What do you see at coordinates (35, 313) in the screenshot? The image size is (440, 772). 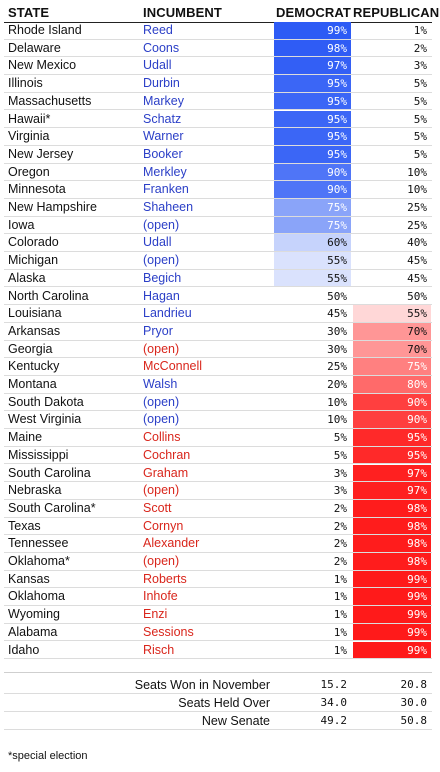 I see `state-name: Louisiana` at bounding box center [35, 313].